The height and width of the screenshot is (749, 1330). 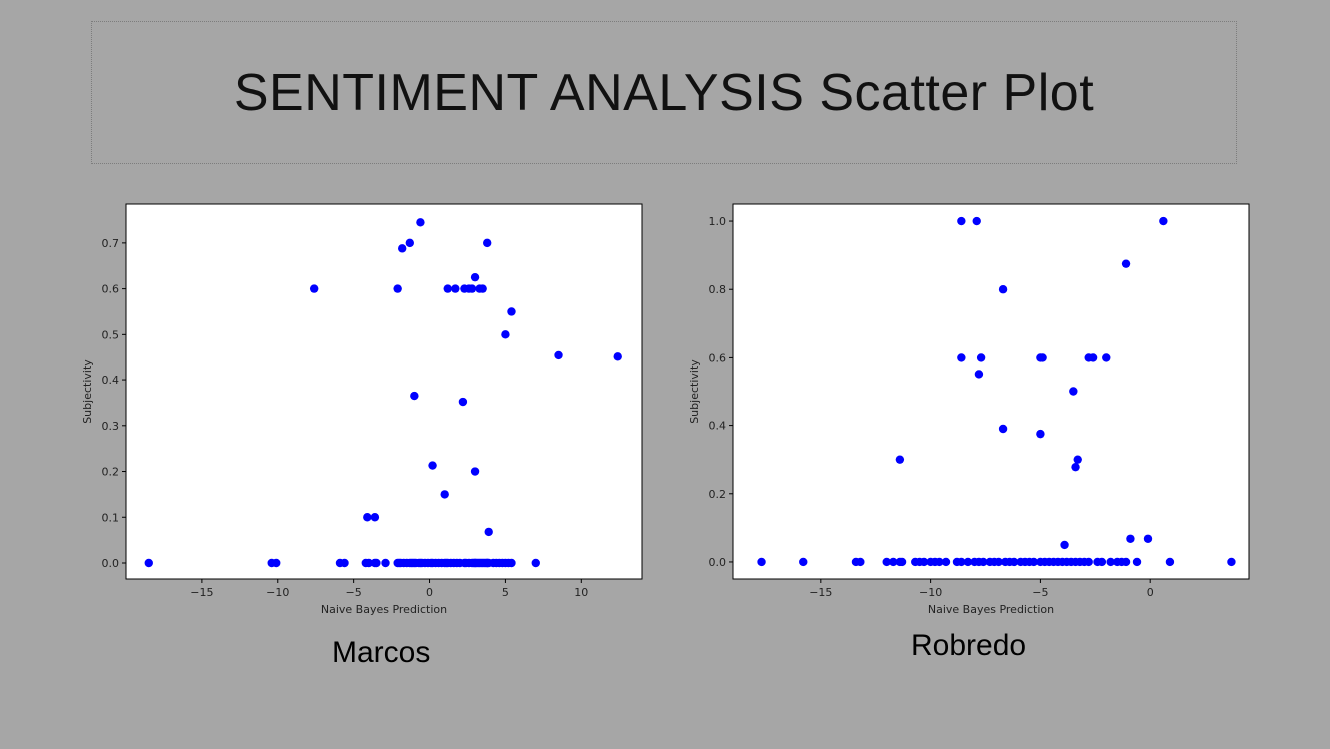 I want to click on y-tick-label: 0.7, so click(x=111, y=243).